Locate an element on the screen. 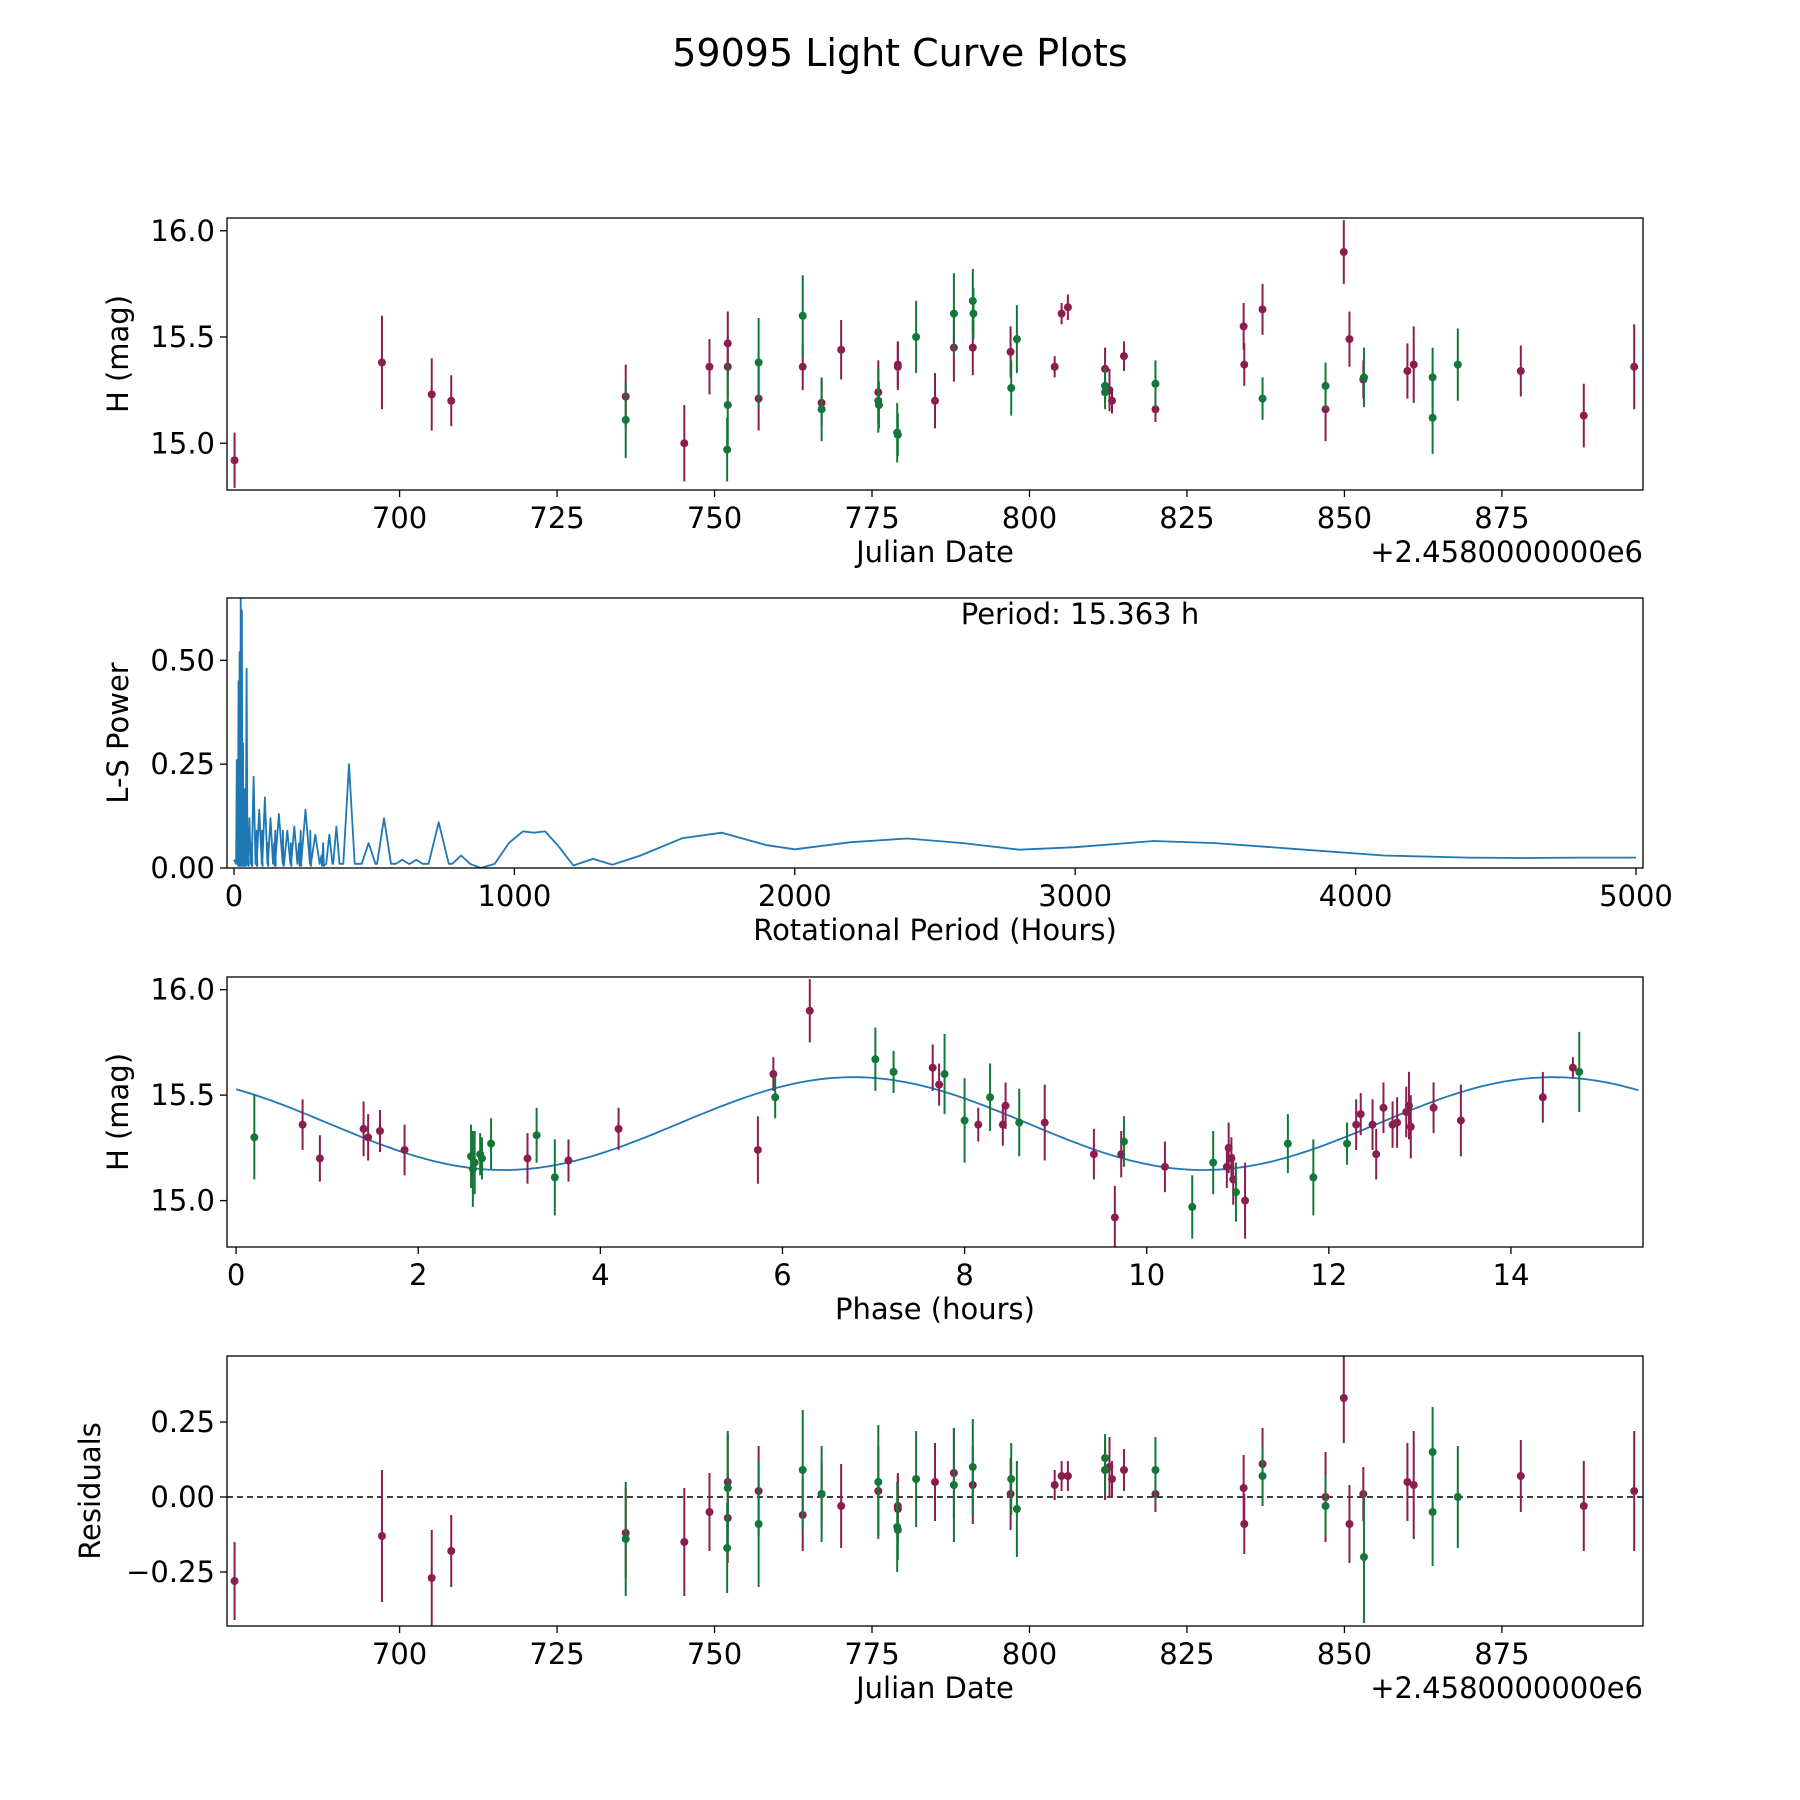 Image resolution: width=1800 pixels, height=1800 pixels. y-tick-label: 0.50 is located at coordinates (182, 660).